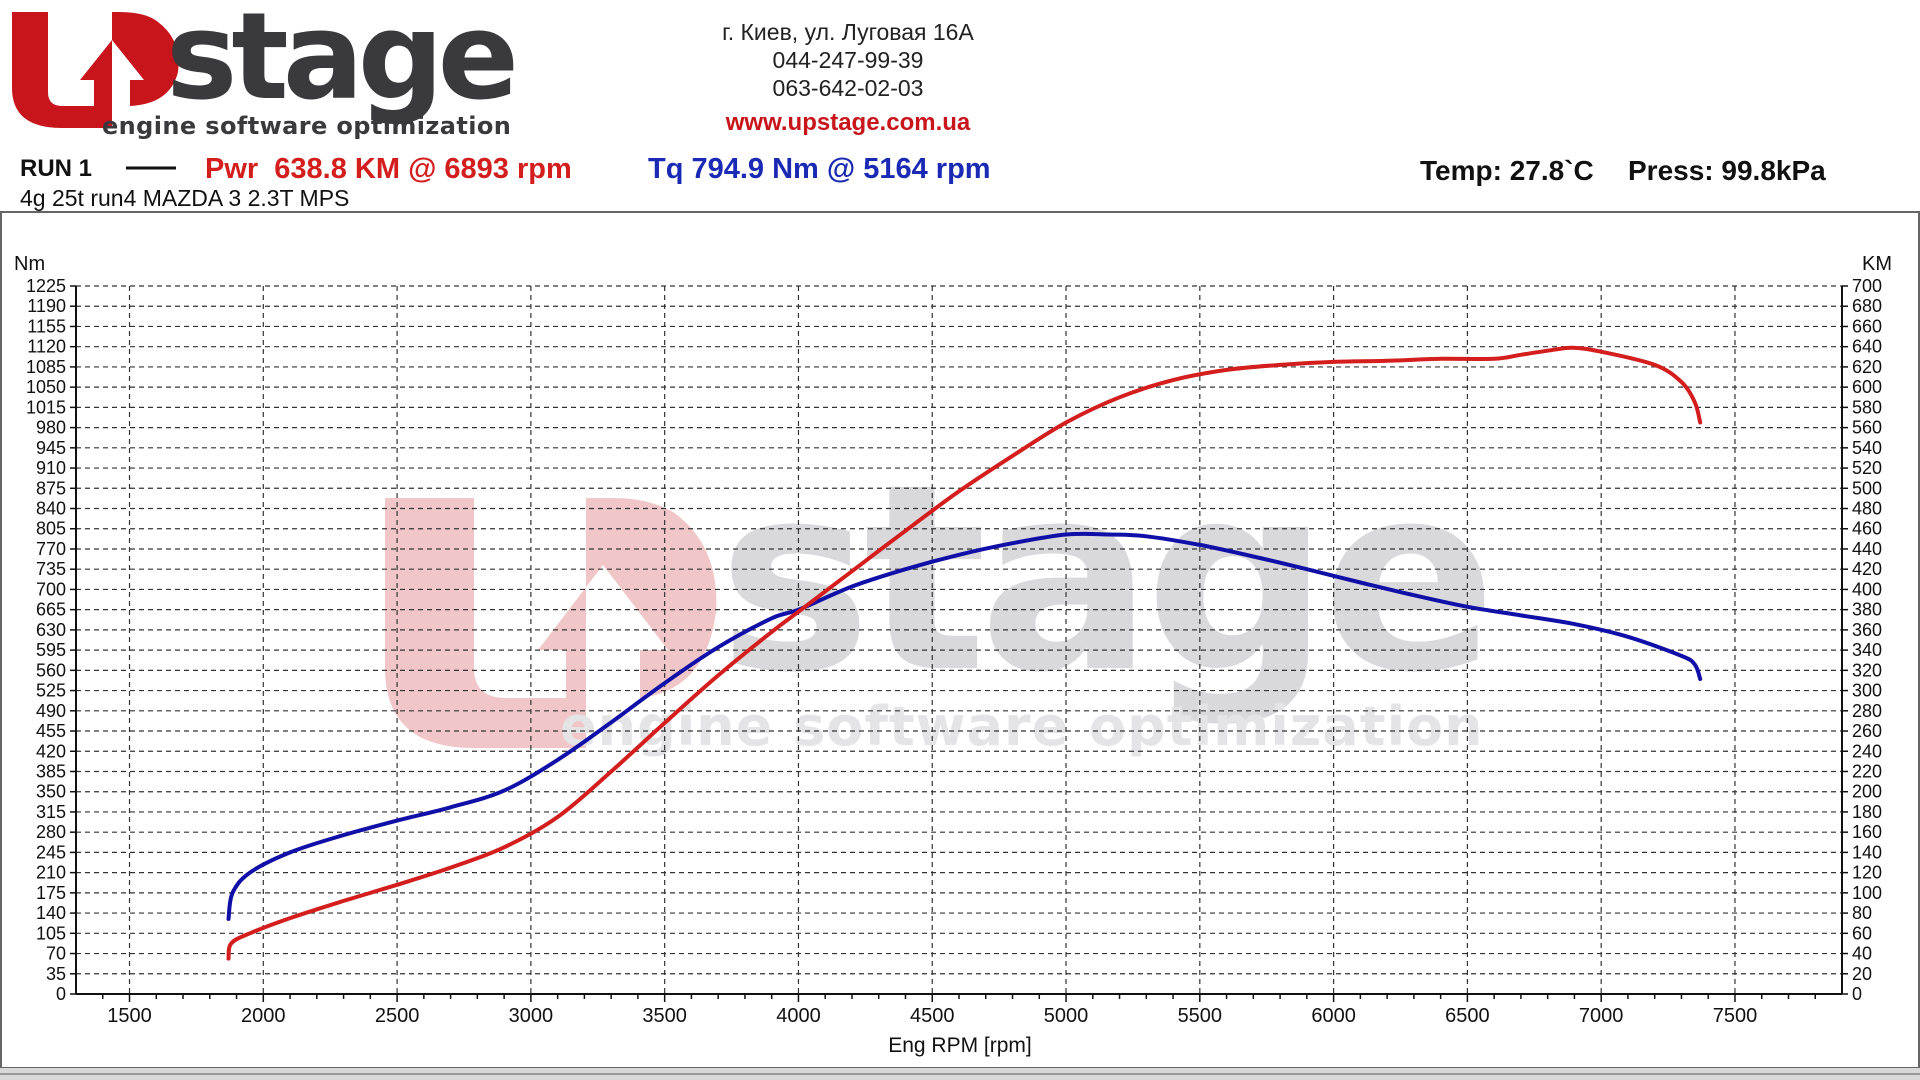 This screenshot has width=1920, height=1080. What do you see at coordinates (1867, 711) in the screenshot?
I see `y-right-tick-label: 280` at bounding box center [1867, 711].